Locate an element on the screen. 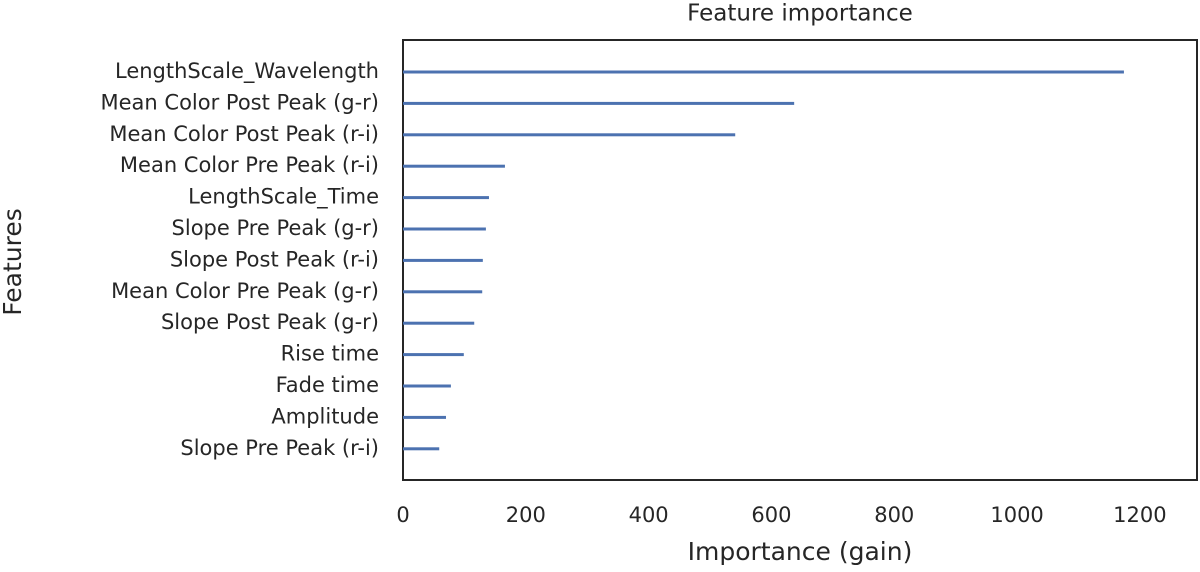 The height and width of the screenshot is (572, 1200). y-tick-label: Slope Post Peak (g-r) is located at coordinates (270, 322).